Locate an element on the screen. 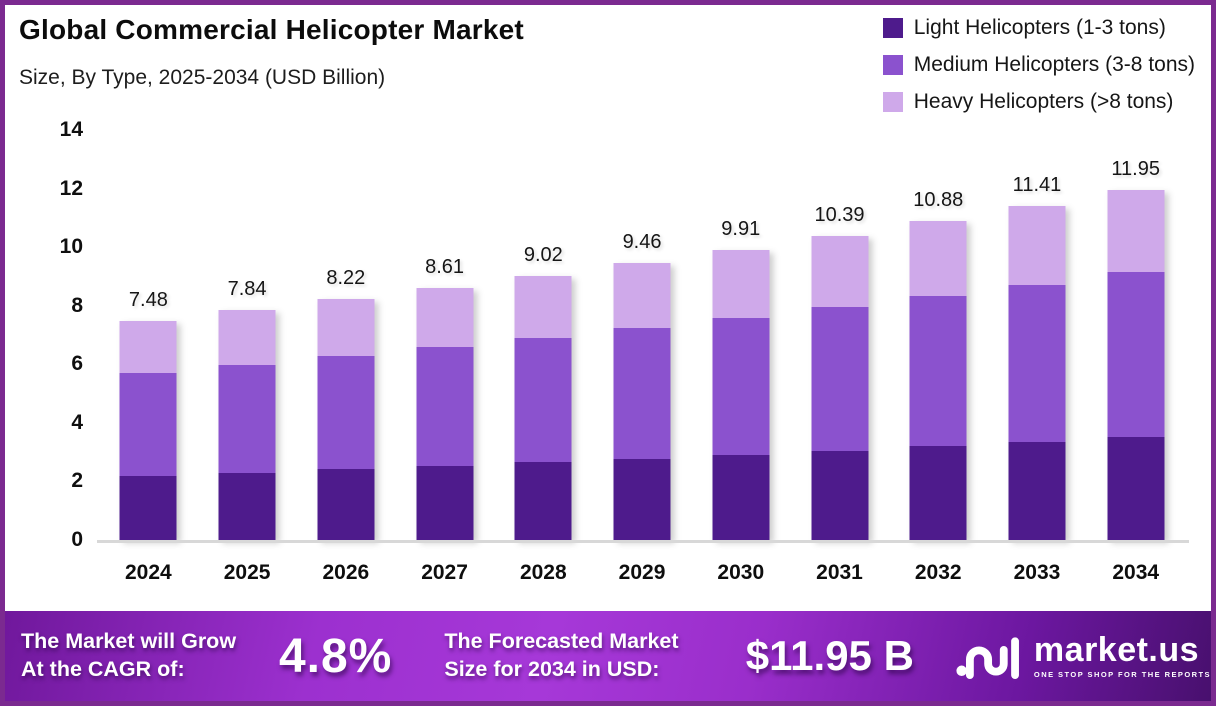 The image size is (1216, 706). y-tick-label: 4 is located at coordinates (77, 422).